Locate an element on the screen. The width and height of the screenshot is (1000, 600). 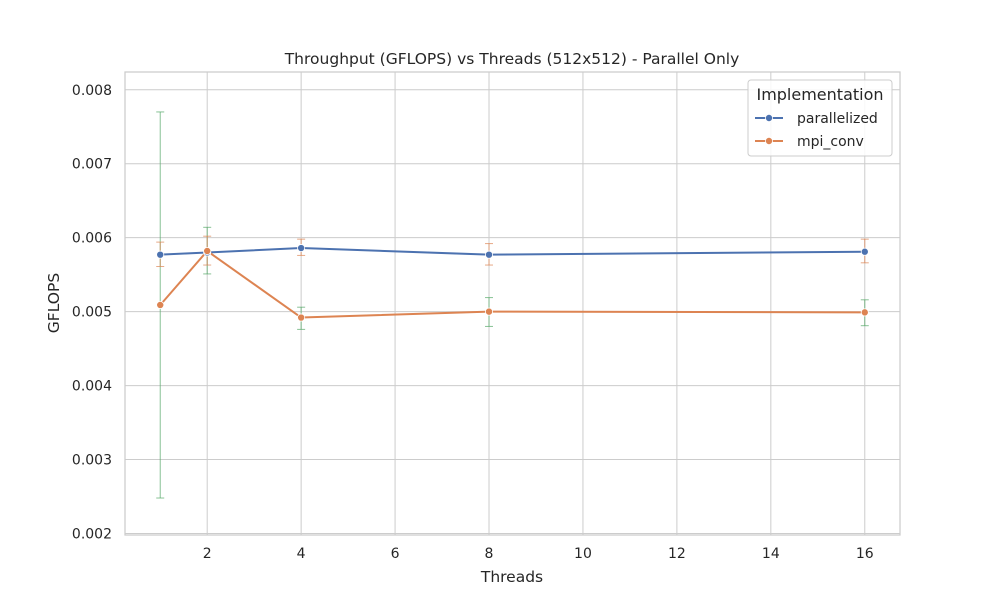
legend-marker-parallelized is located at coordinates (769, 118).